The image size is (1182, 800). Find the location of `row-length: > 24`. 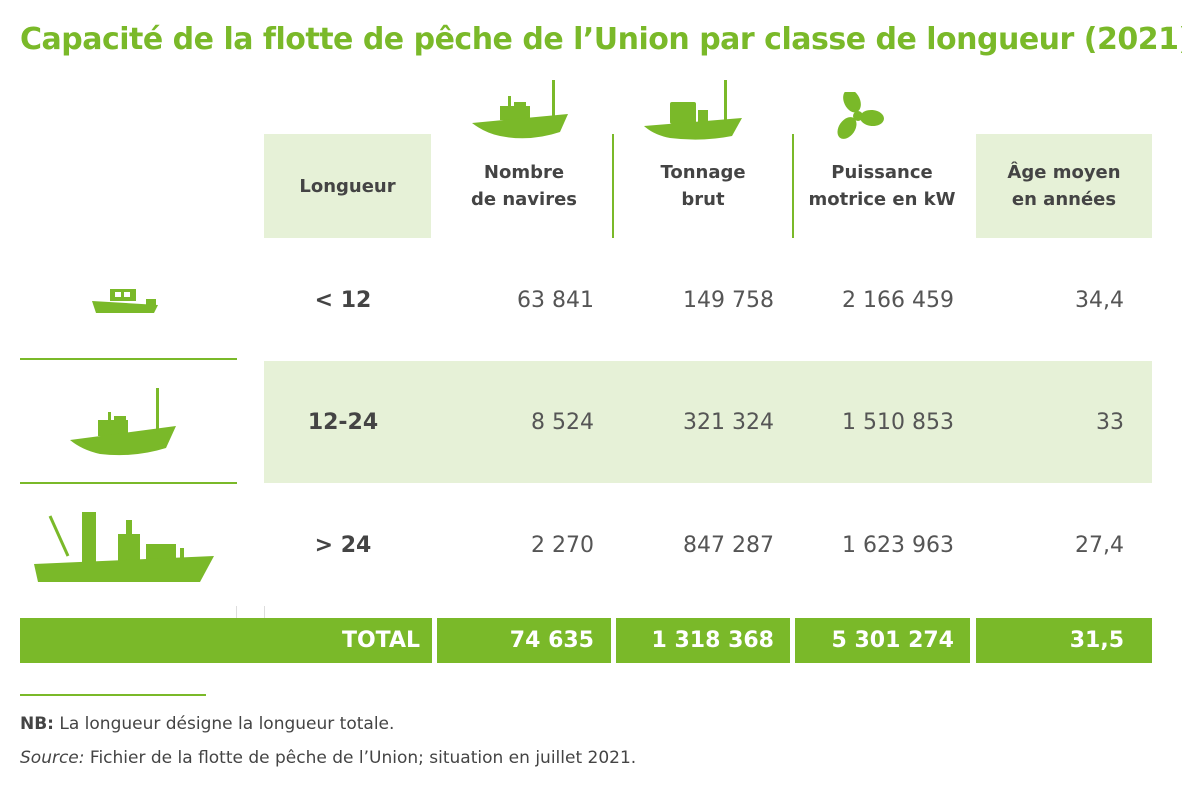

row-length: > 24 is located at coordinates (343, 545).